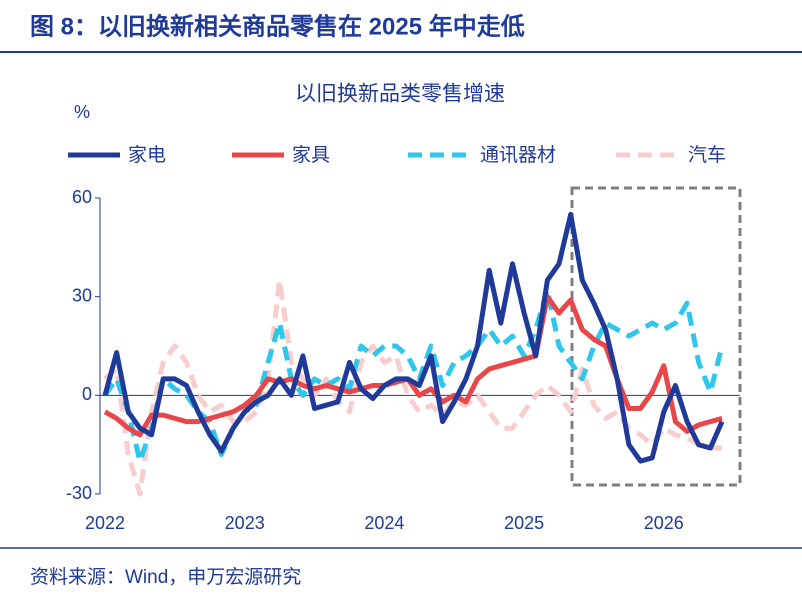 The image size is (802, 606). I want to click on y-tick-label: 0, so click(87, 394).